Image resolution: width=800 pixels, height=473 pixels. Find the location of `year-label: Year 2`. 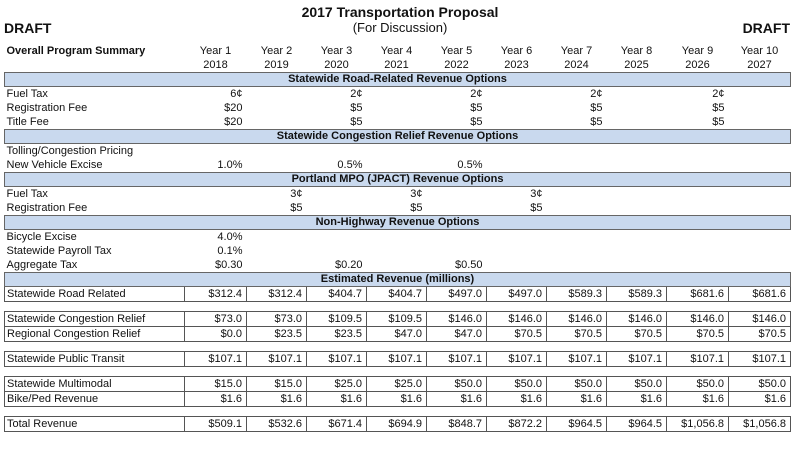

year-label: Year 2 is located at coordinates (276, 51).